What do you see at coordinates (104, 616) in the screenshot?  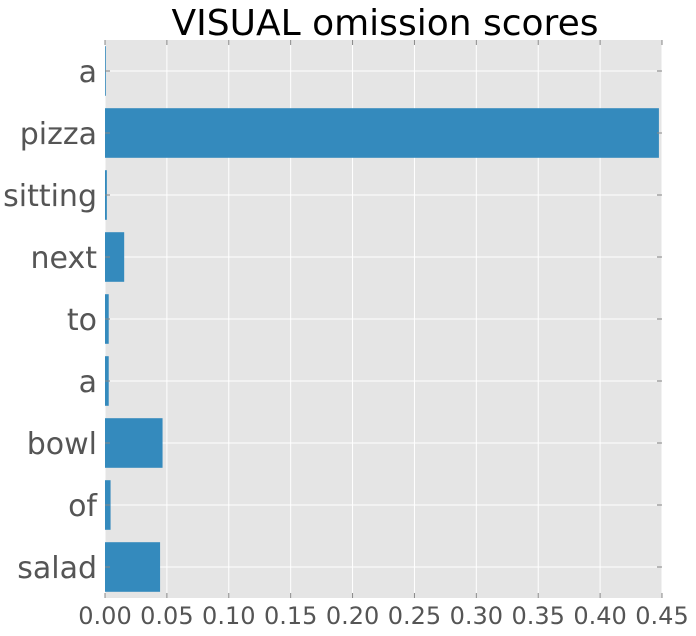 I see `x-tick-label-0: 0.00` at bounding box center [104, 616].